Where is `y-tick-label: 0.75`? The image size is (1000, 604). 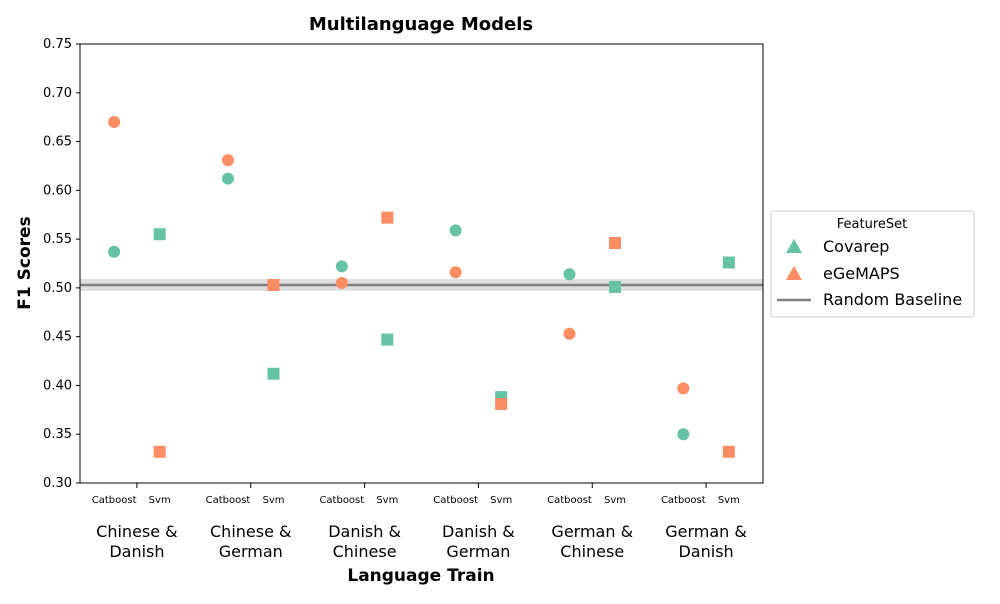 y-tick-label: 0.75 is located at coordinates (57, 44).